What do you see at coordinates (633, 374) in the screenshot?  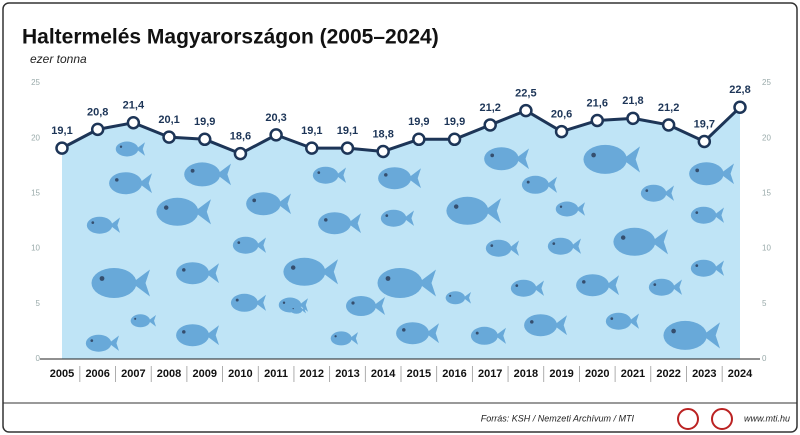 I see `x-tick-label: 2021` at bounding box center [633, 374].